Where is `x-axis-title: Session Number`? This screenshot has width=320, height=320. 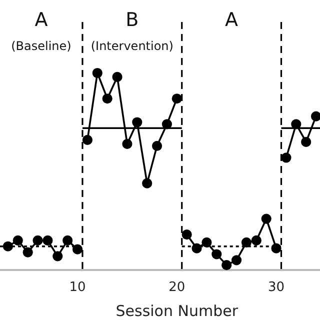
x-axis-title: Session Number is located at coordinates (177, 311).